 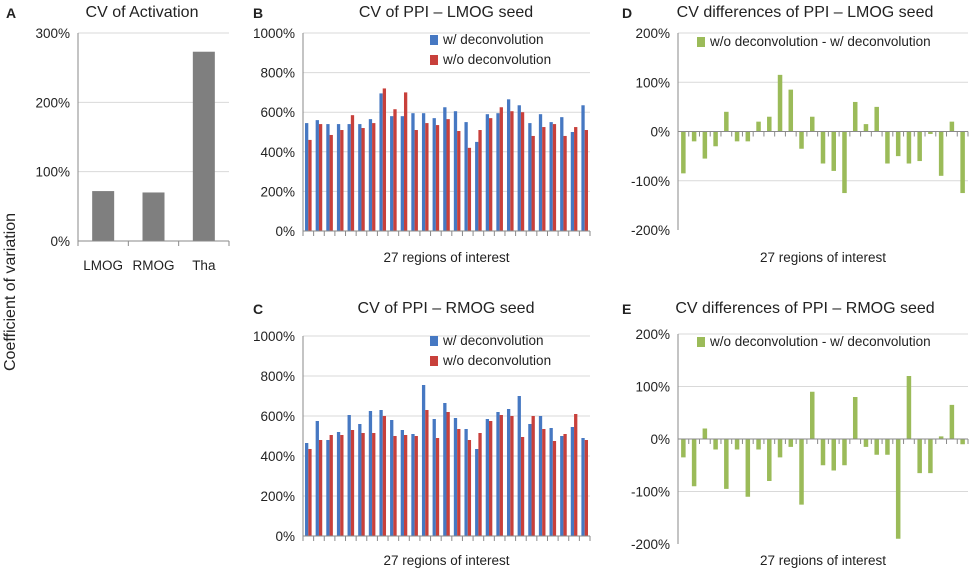 I want to click on y-tick-label: 400%, so click(x=277, y=456).